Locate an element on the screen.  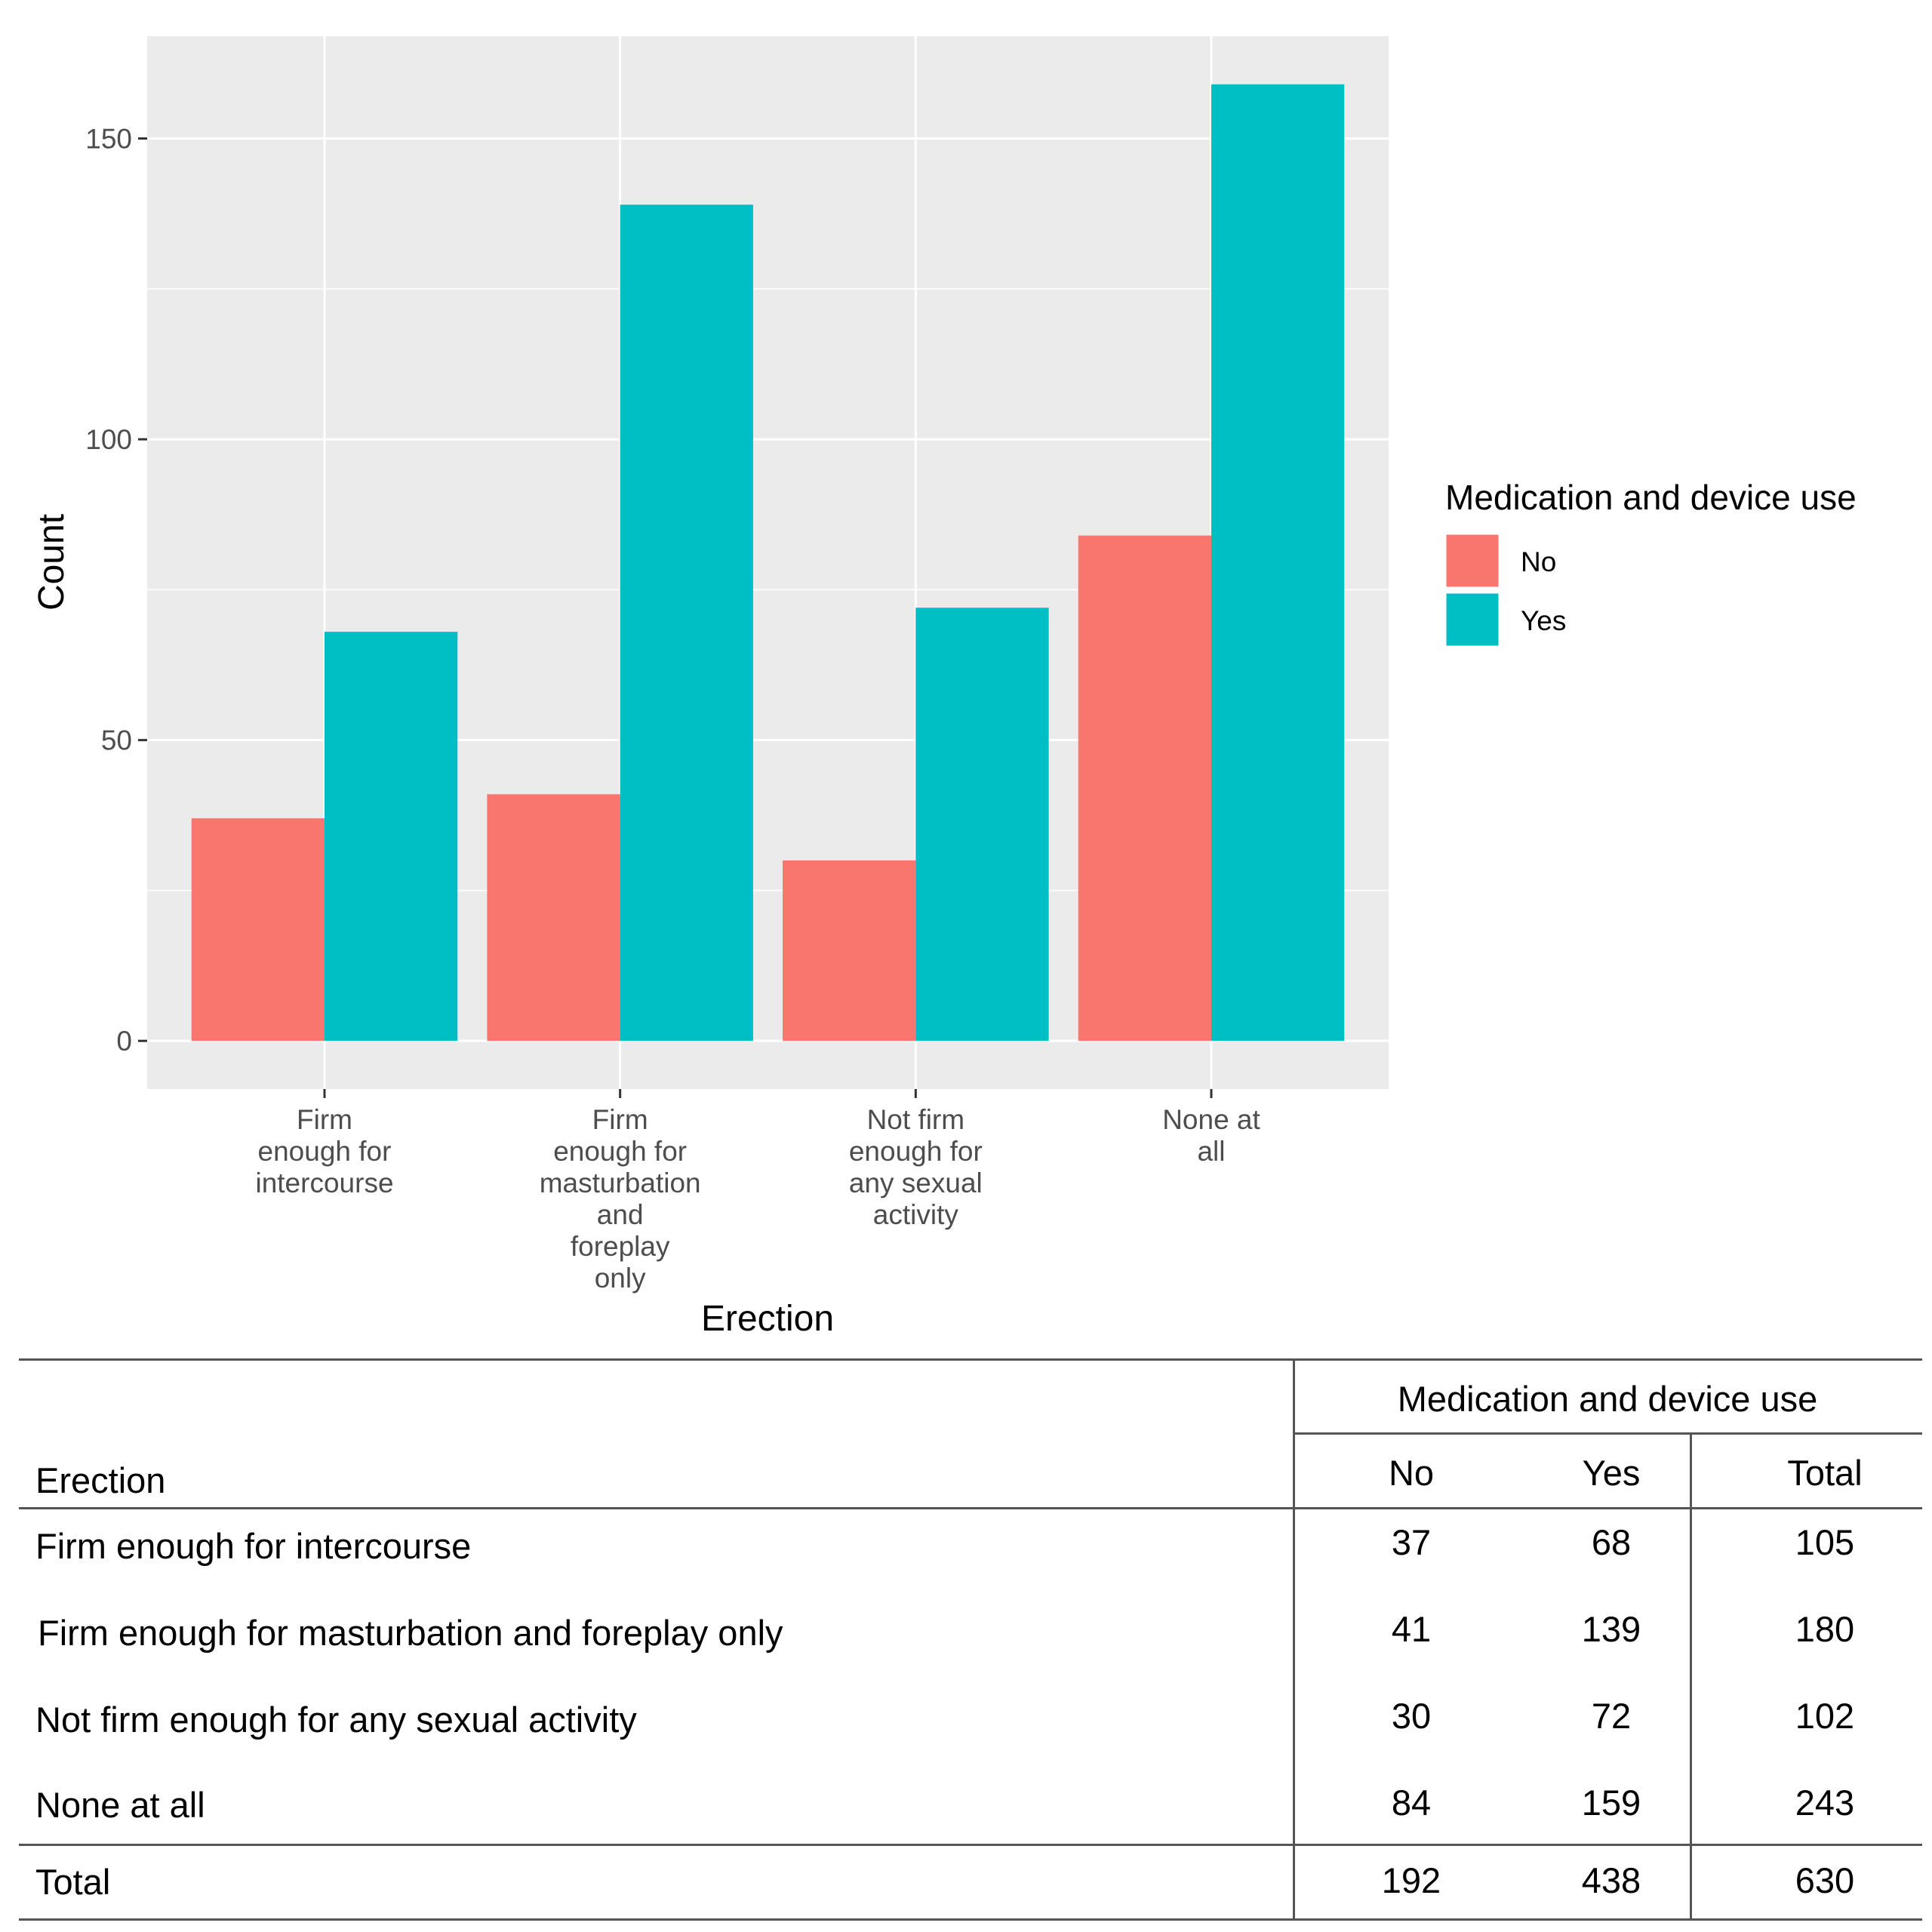
table-total-cell: 438 is located at coordinates (1611, 1880).